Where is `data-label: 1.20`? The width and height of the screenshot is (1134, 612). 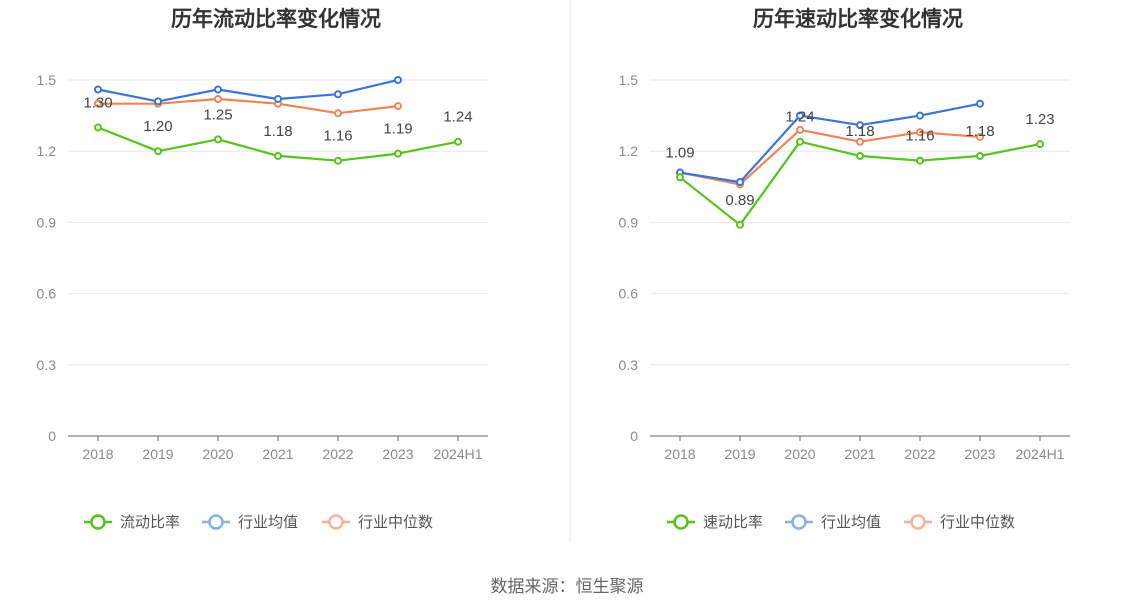 data-label: 1.20 is located at coordinates (157, 126).